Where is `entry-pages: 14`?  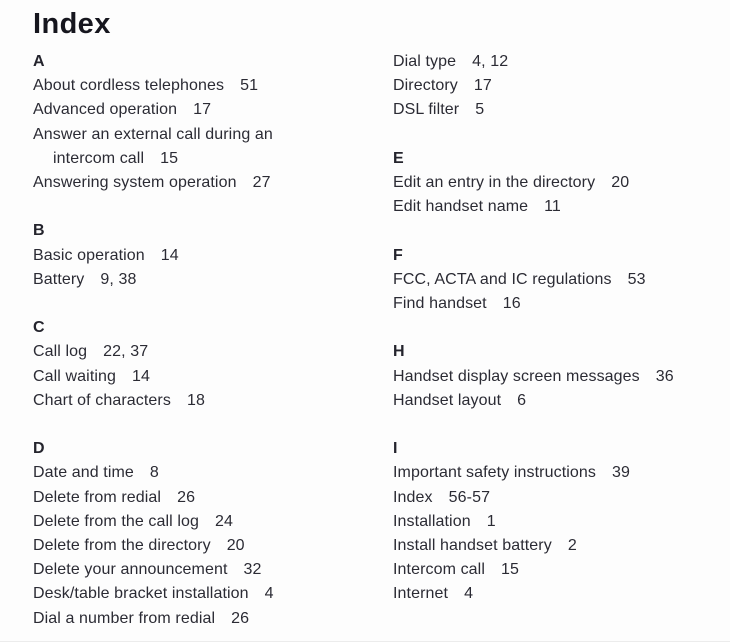 entry-pages: 14 is located at coordinates (141, 376).